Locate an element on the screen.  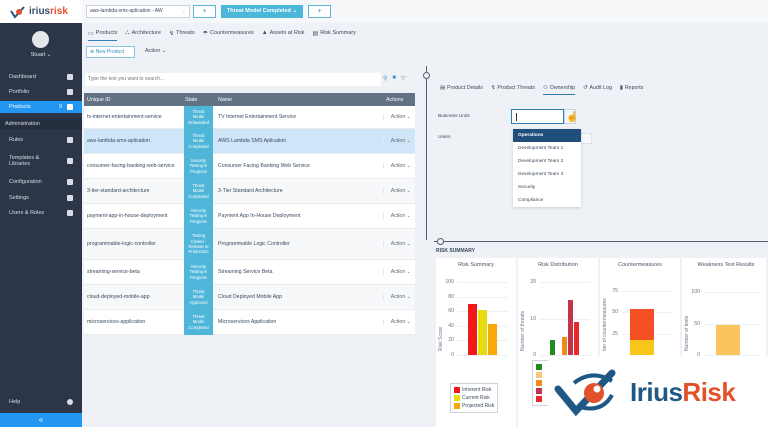
sidebar-item-dashboard: Dashboard is located at coordinates (41, 77).